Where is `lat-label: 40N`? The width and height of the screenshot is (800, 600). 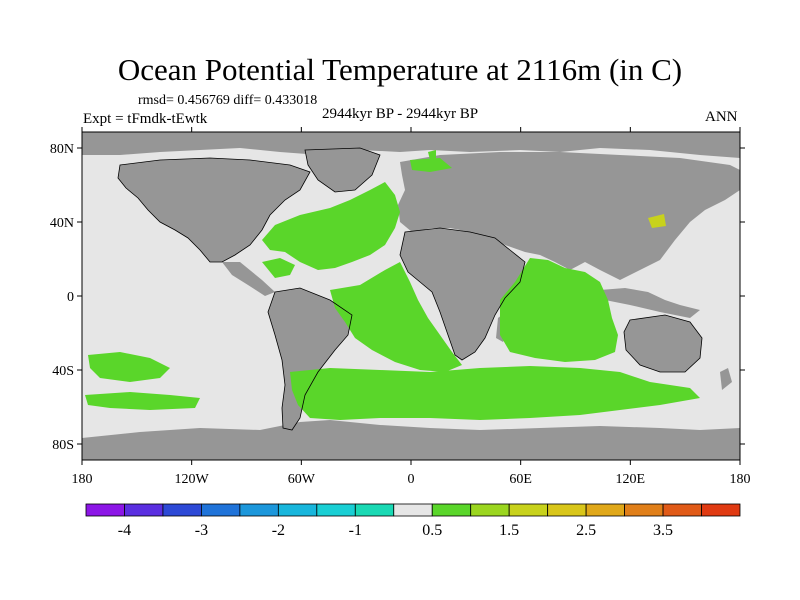
lat-label: 40N is located at coordinates (62, 223).